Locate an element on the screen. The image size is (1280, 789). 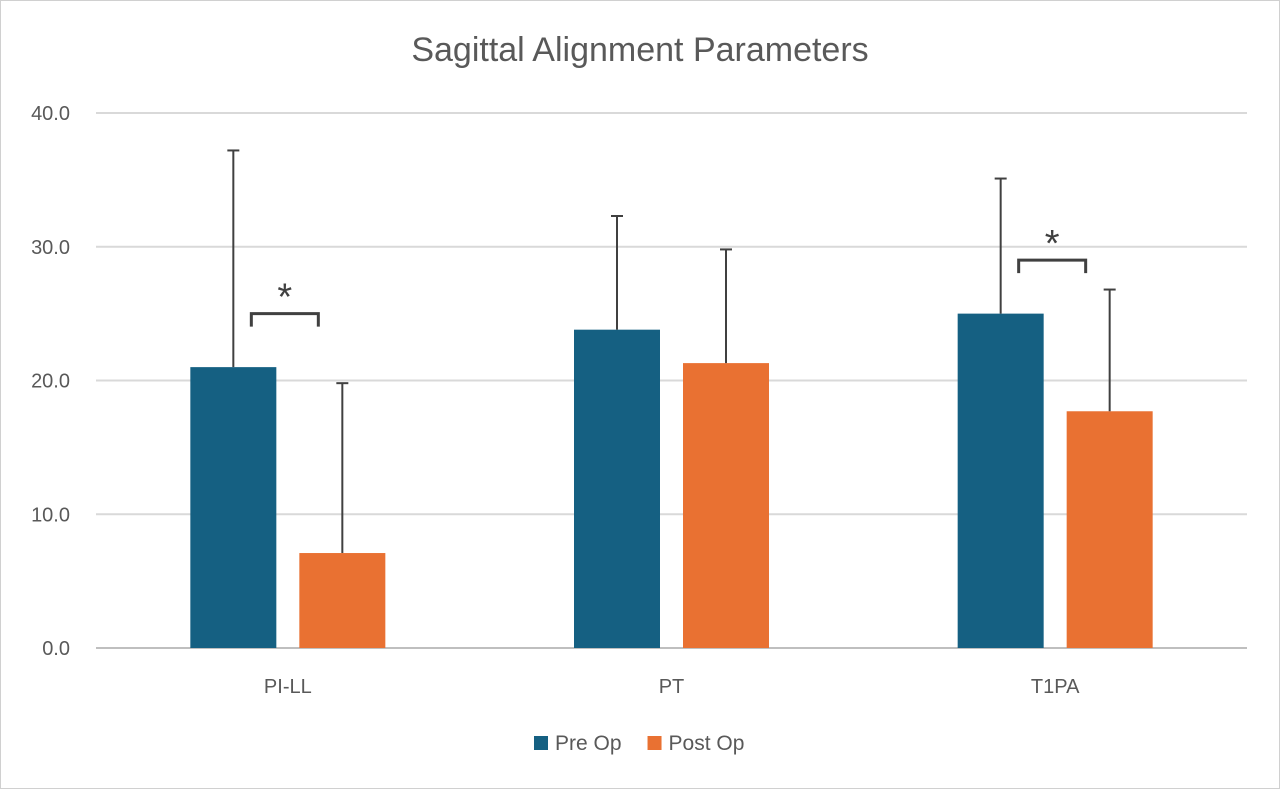
legend-label: Pre Op is located at coordinates (588, 743).